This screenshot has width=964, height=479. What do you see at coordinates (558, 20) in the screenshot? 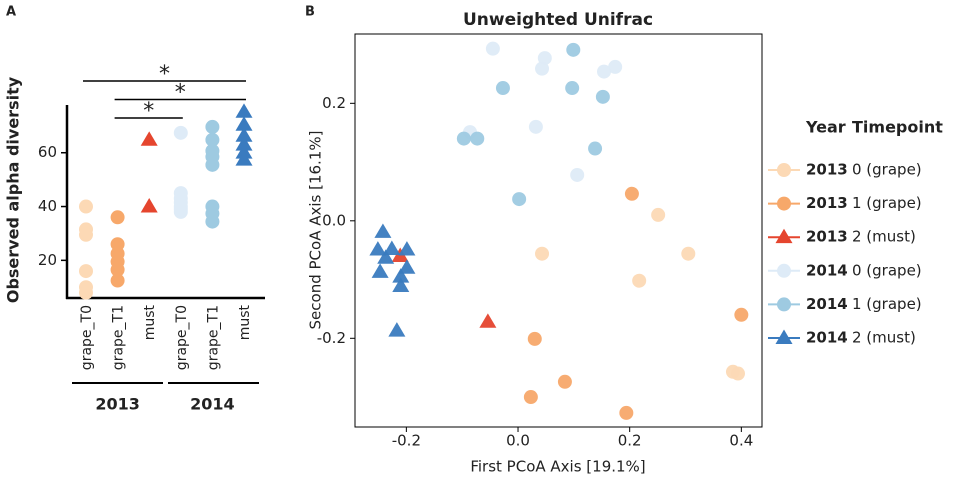
I see `chart-title: Unweighted Unifrac` at bounding box center [558, 20].